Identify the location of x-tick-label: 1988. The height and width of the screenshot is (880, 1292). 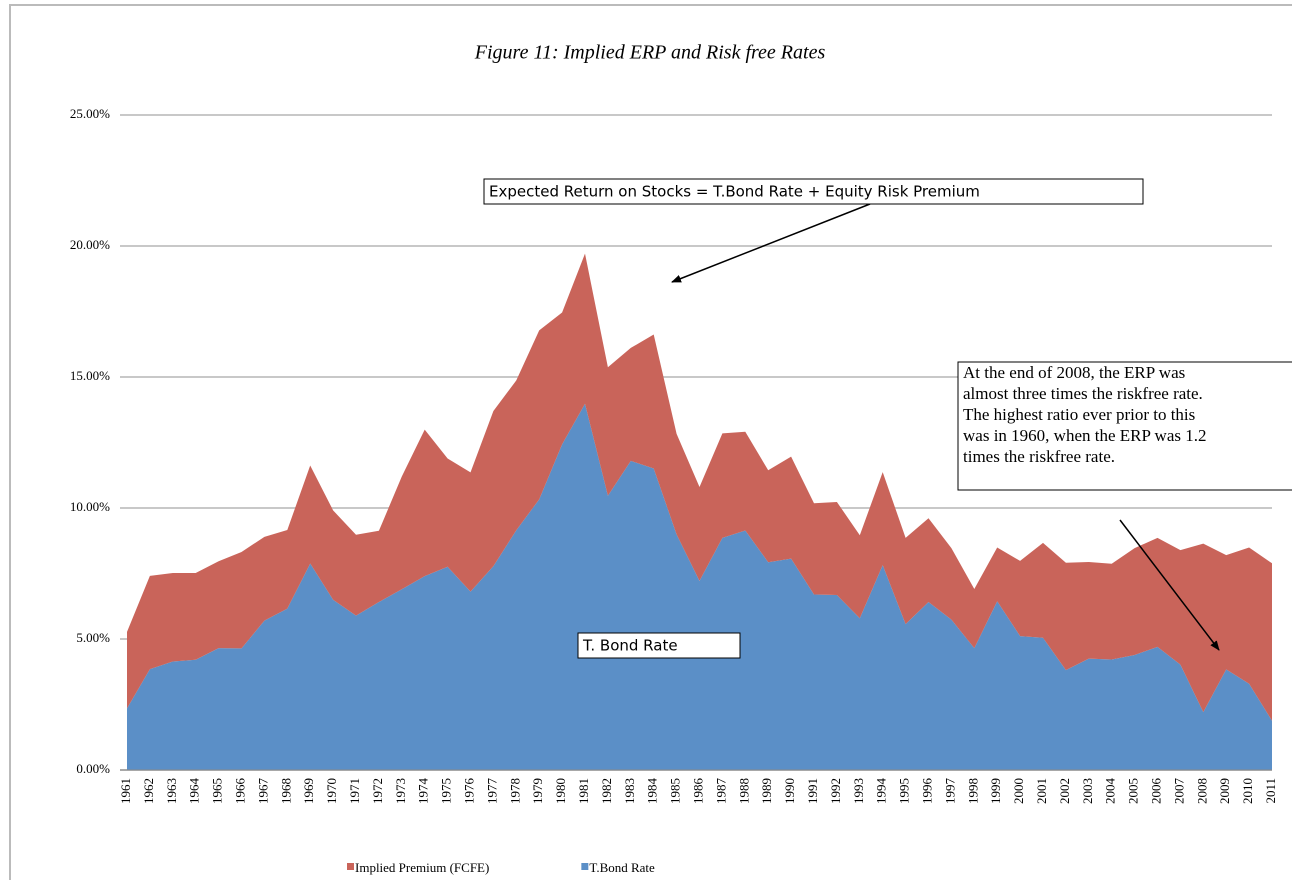
(743, 791).